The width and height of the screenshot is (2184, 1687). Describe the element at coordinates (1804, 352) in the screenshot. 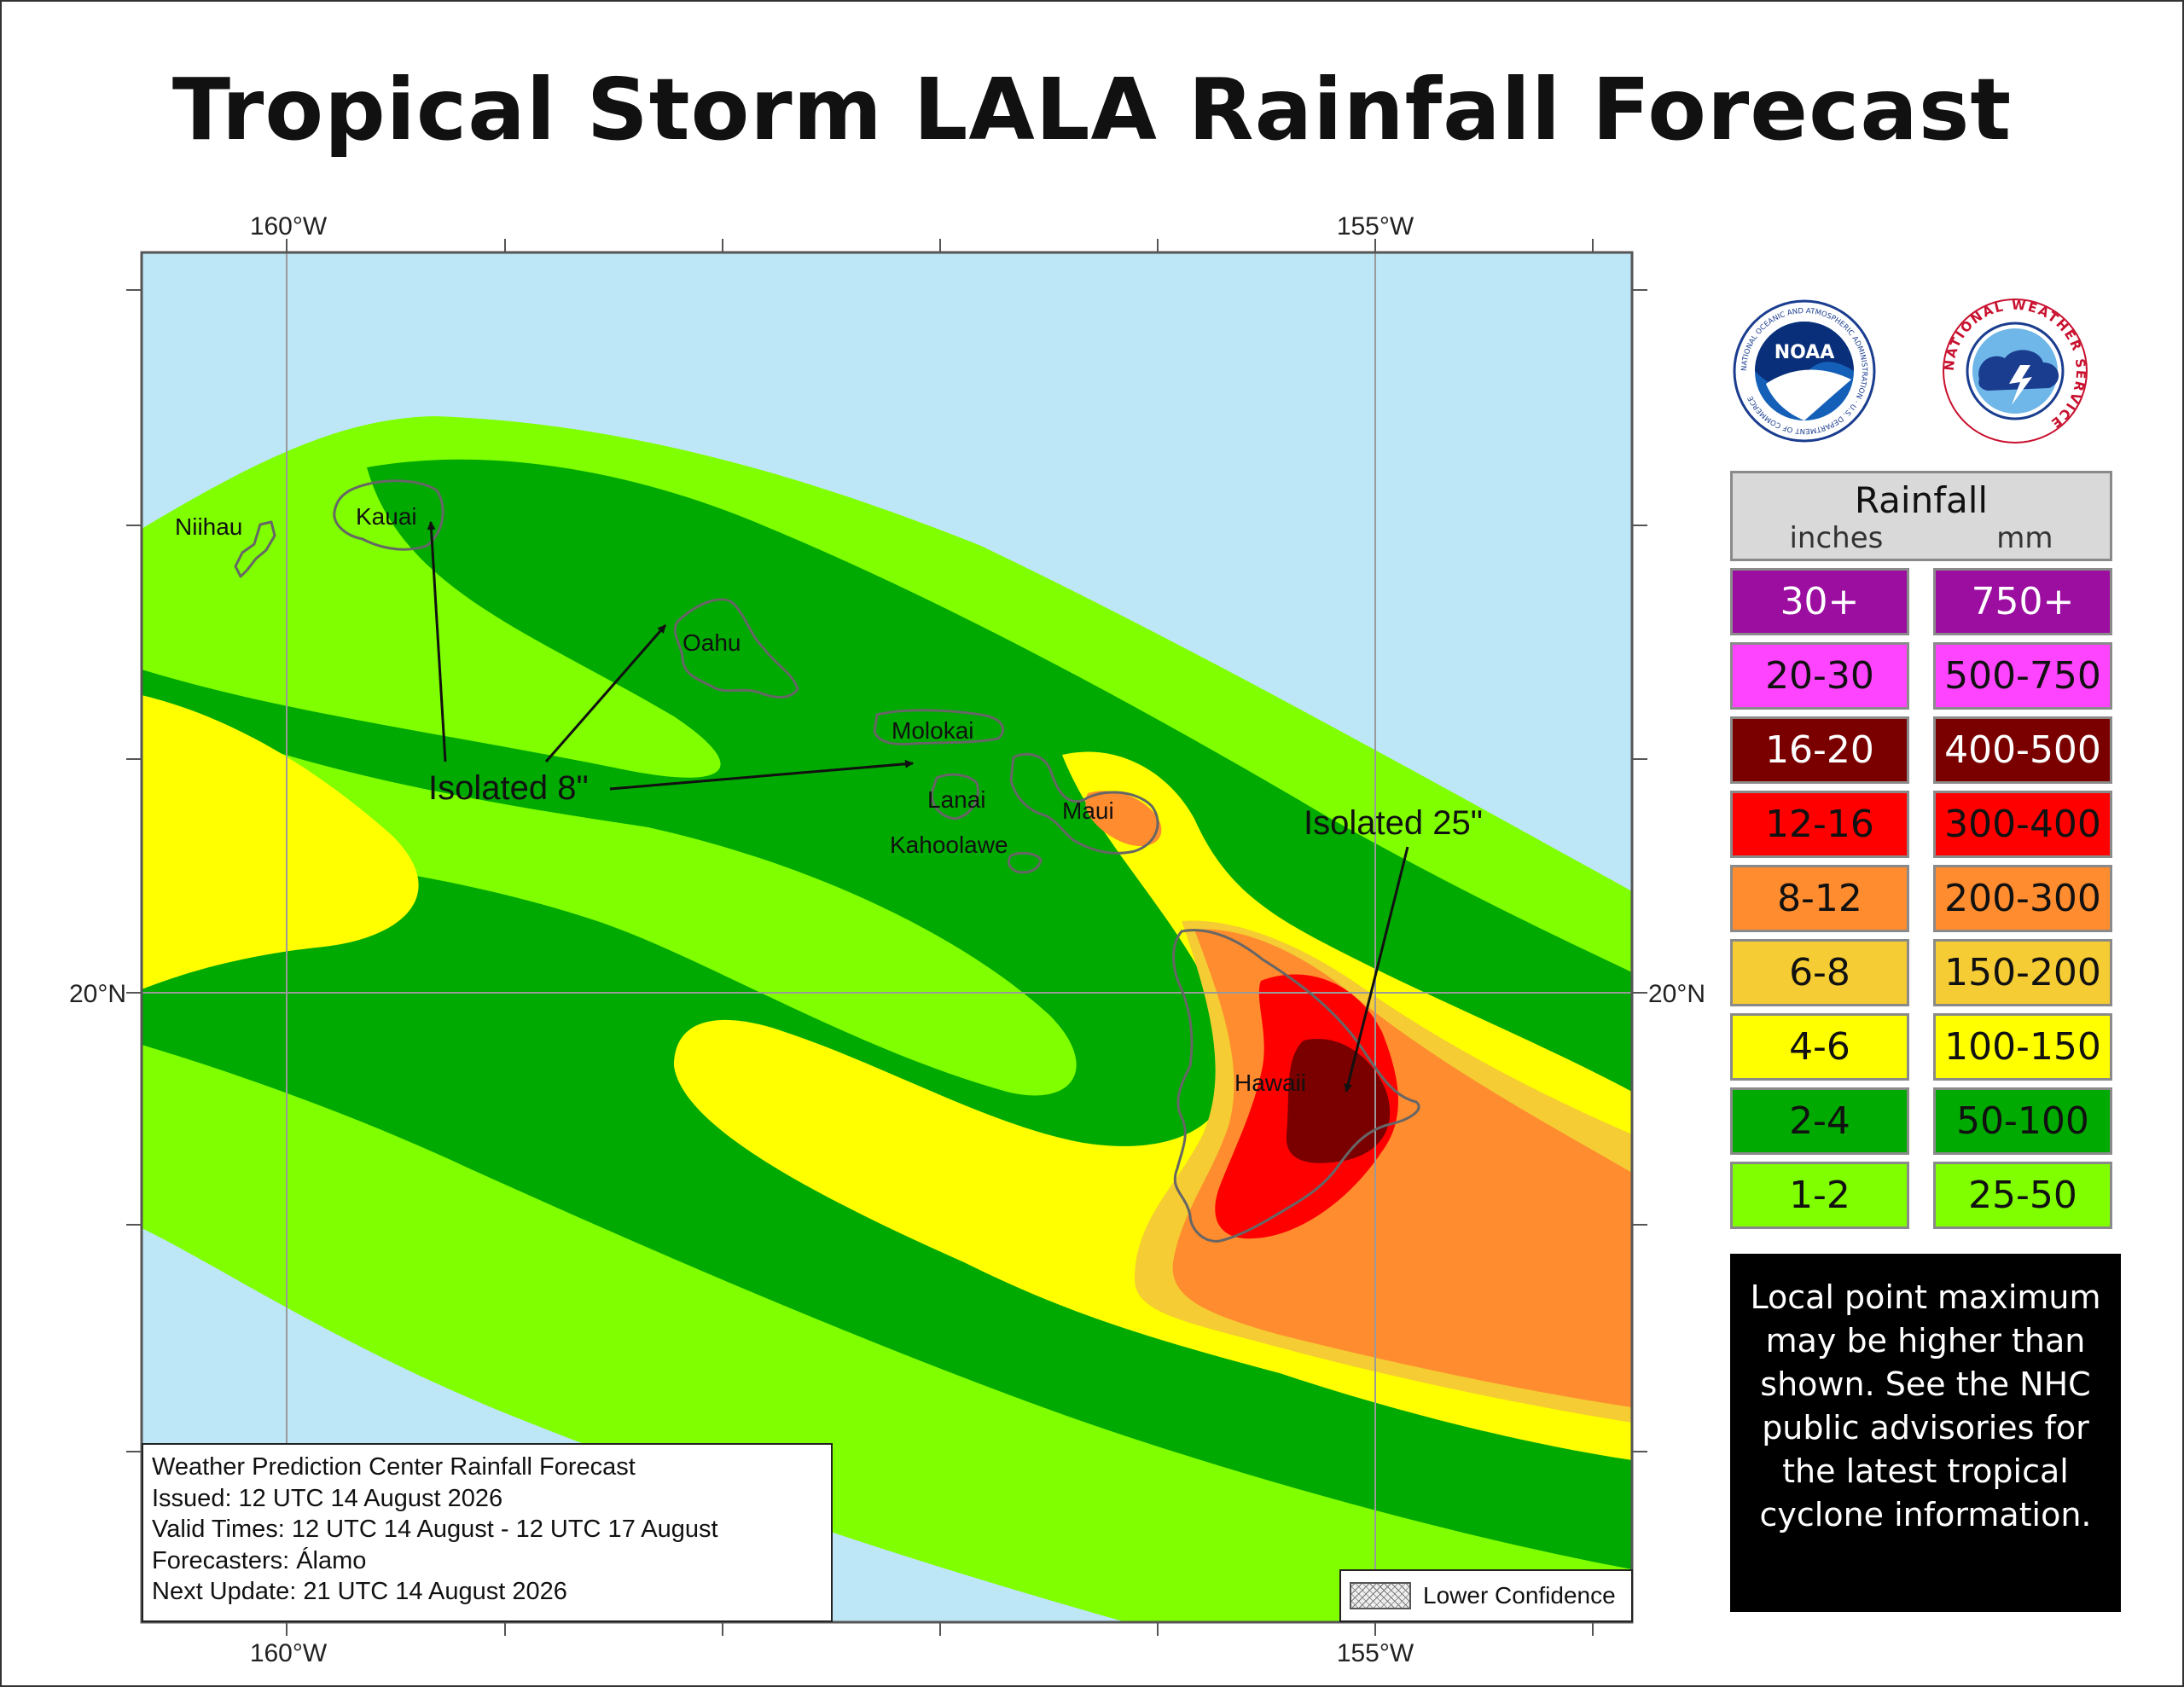

I see `noaa-logo-text: NOAA` at that location.